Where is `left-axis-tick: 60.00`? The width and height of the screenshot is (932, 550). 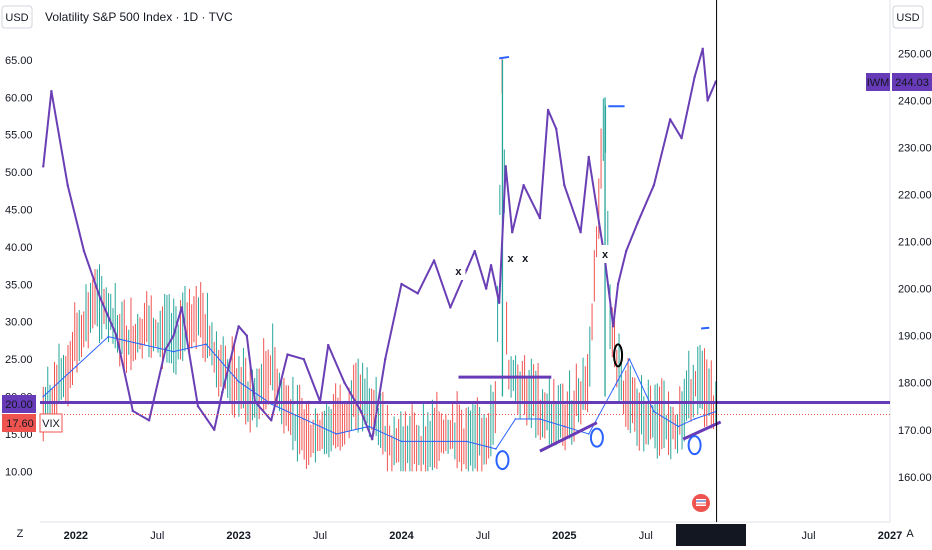
left-axis-tick: 60.00 is located at coordinates (19, 98).